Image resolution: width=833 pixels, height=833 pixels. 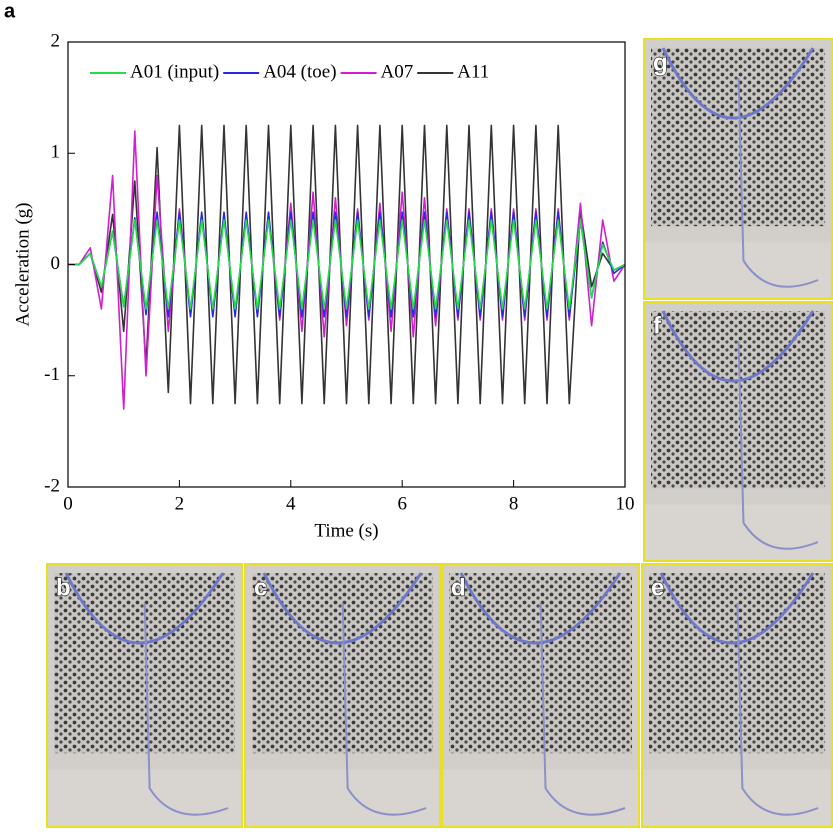 I want to click on x-tick-label: 8, so click(x=514, y=503).